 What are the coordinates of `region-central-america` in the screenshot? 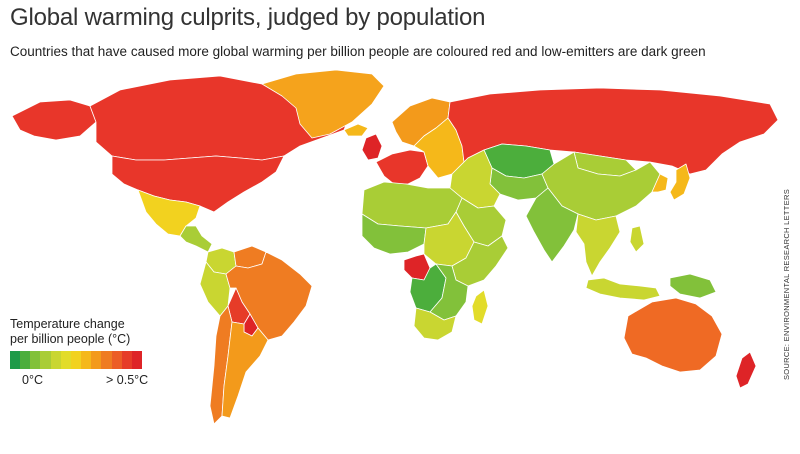 It's located at (196, 239).